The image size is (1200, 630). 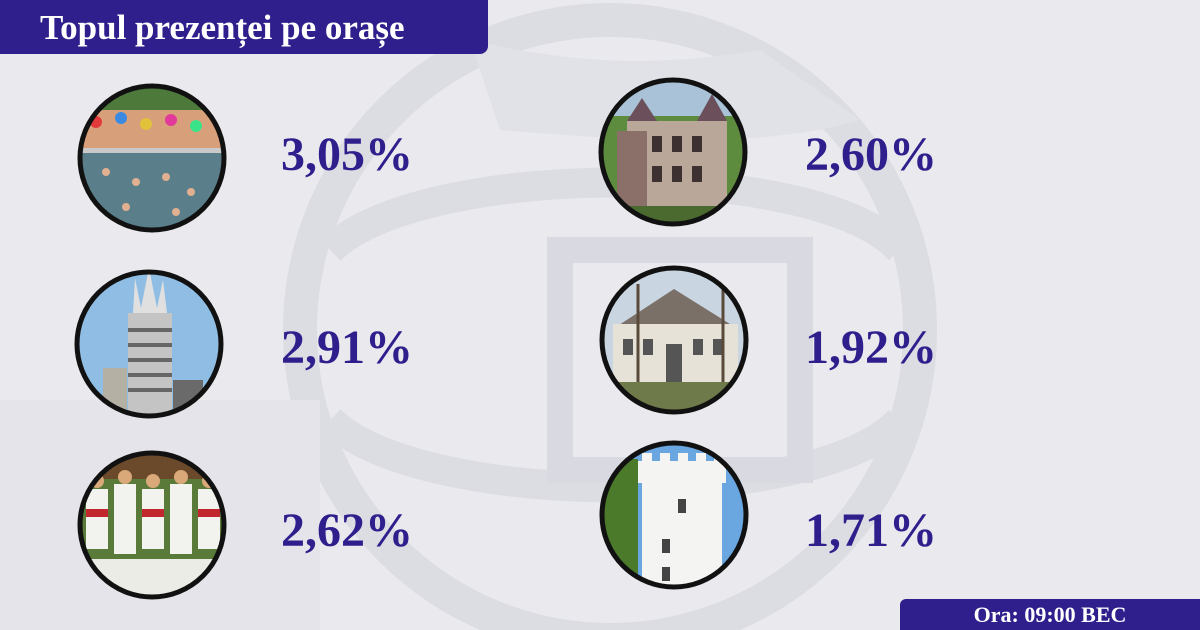 What do you see at coordinates (347, 154) in the screenshot?
I see `city-percent-1: 3,05%` at bounding box center [347, 154].